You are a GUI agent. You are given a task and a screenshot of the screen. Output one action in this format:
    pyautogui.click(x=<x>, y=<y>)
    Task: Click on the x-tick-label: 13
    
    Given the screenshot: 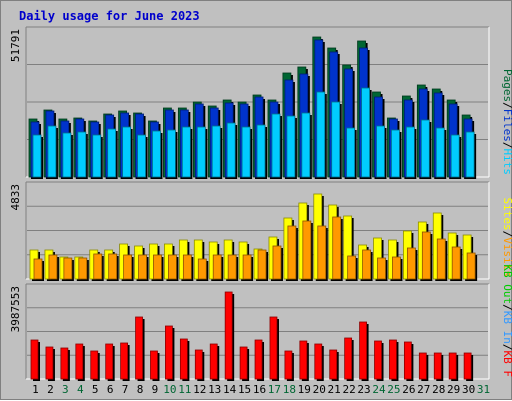 What is the action you would take?
    pyautogui.click(x=214, y=389)
    